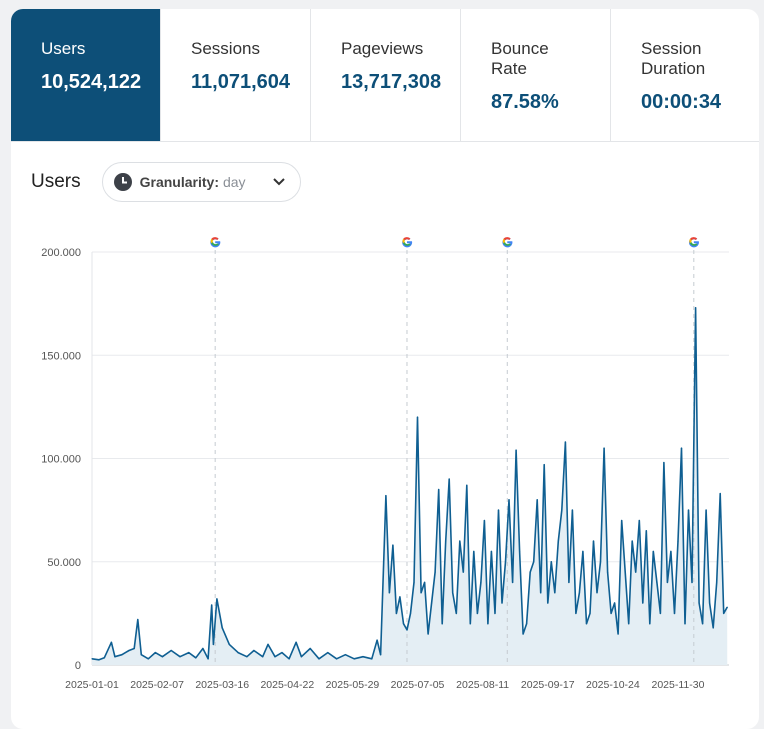 The width and height of the screenshot is (764, 729). Describe the element at coordinates (418, 685) in the screenshot. I see `x-tick-label: 2025-07-05` at that location.